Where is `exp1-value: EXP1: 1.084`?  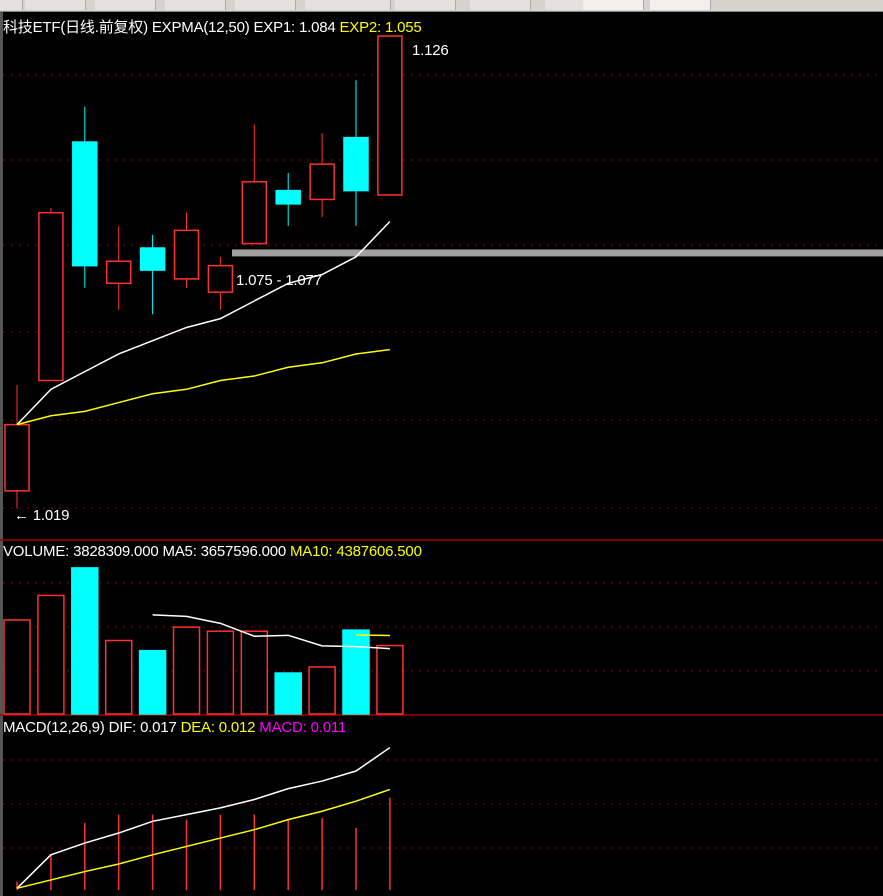 exp1-value: EXP1: 1.084 is located at coordinates (294, 27).